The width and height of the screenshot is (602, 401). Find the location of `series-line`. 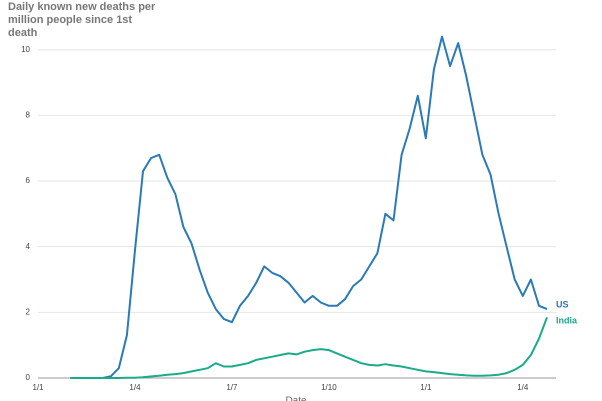

series-line is located at coordinates (309, 347).